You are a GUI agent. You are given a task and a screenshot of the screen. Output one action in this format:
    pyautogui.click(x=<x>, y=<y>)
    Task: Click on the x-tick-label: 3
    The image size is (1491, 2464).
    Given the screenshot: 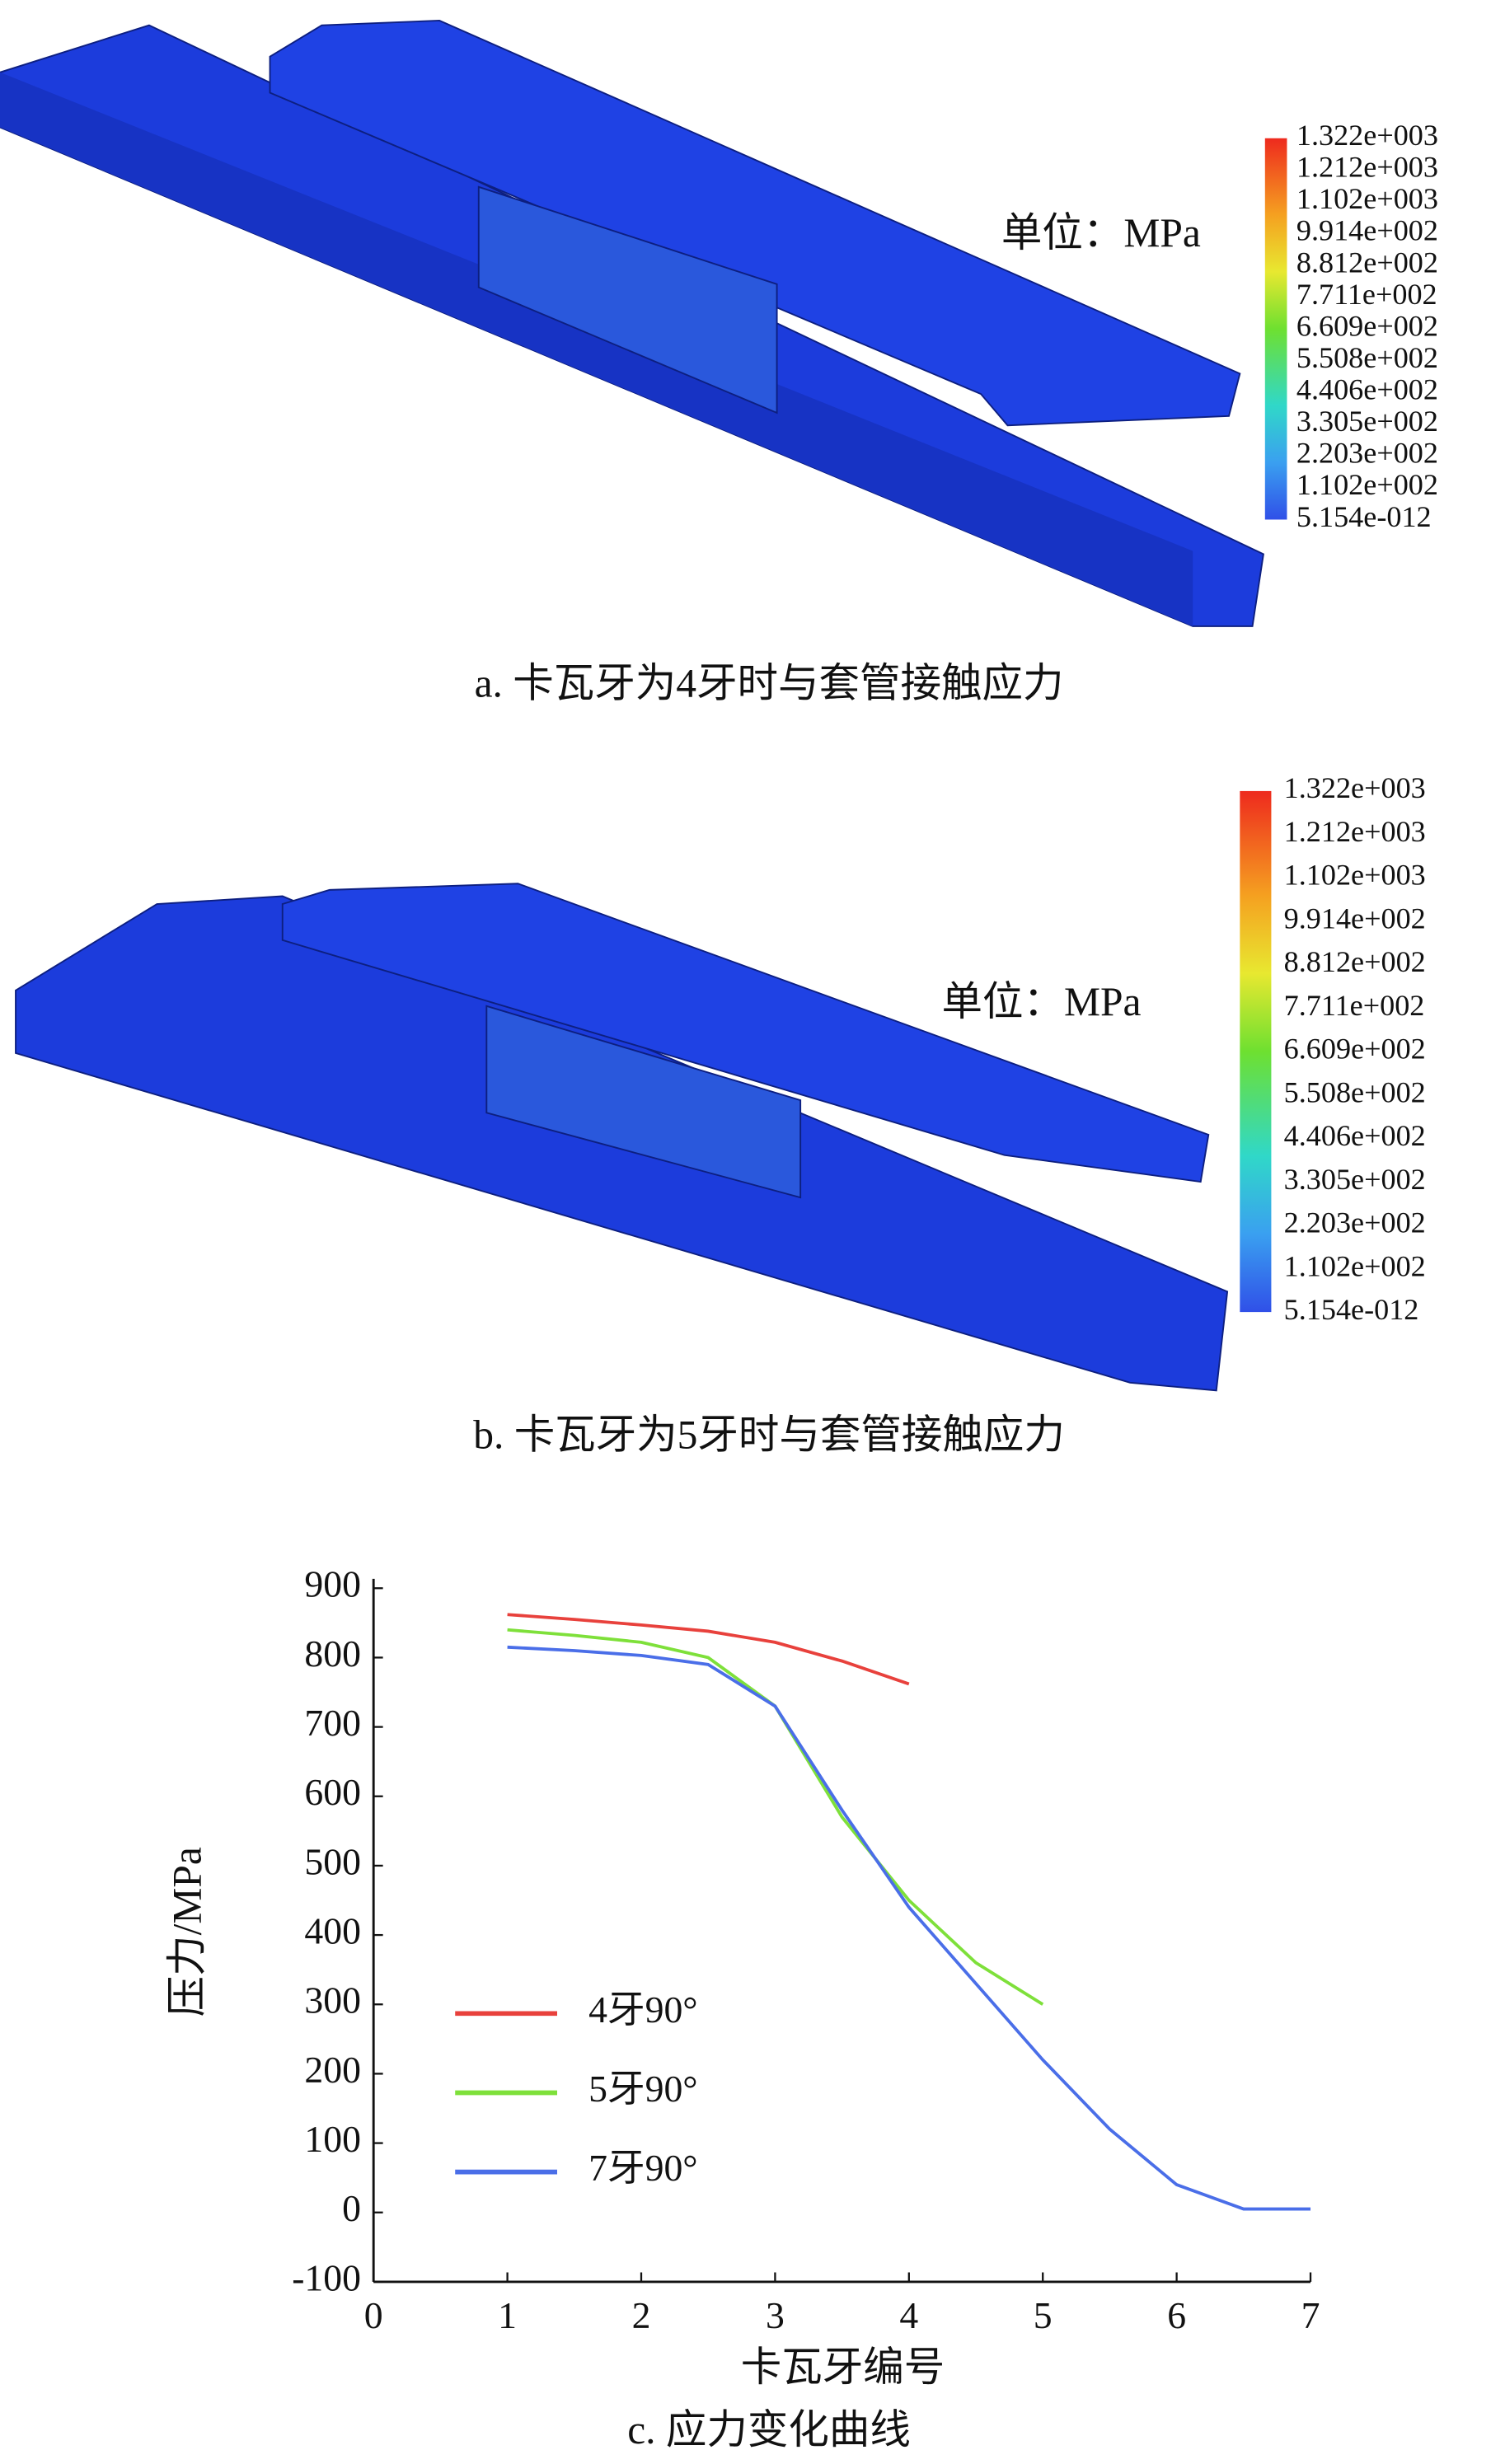 What is the action you would take?
    pyautogui.click(x=776, y=2315)
    